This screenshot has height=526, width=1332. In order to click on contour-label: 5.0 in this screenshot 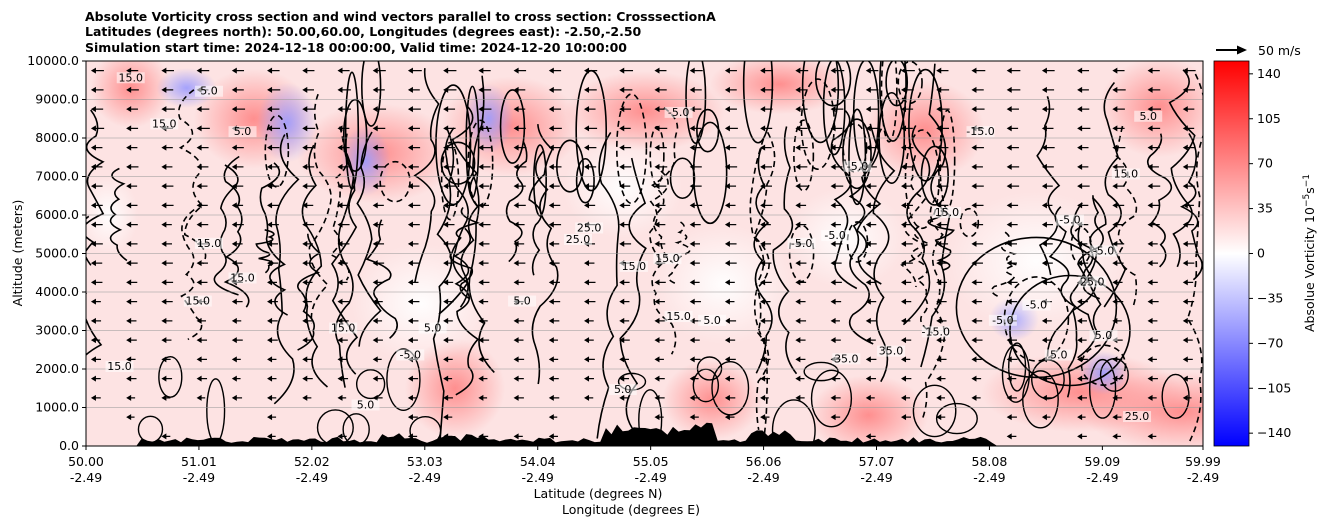, I will do `click(1059, 354)`.